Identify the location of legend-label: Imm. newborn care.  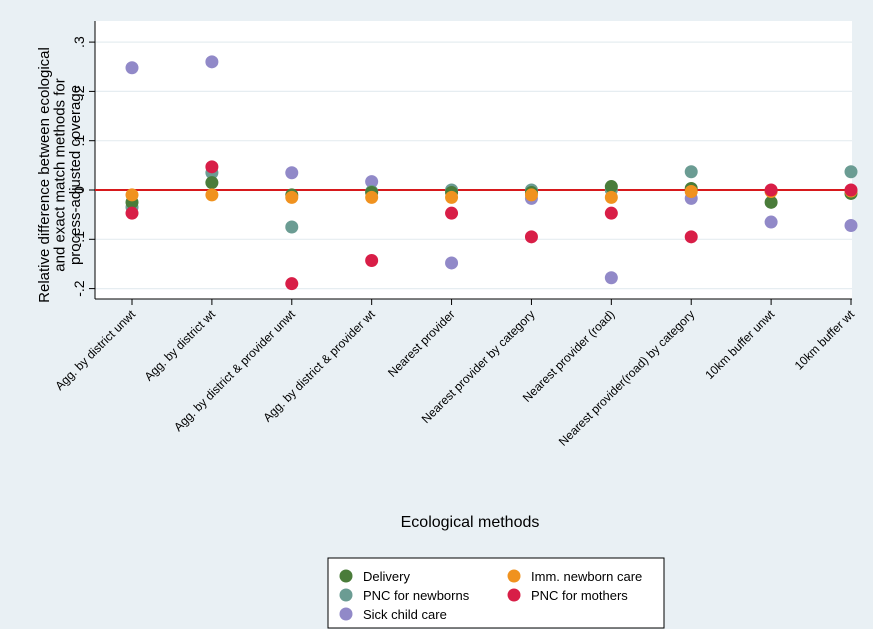
(586, 576).